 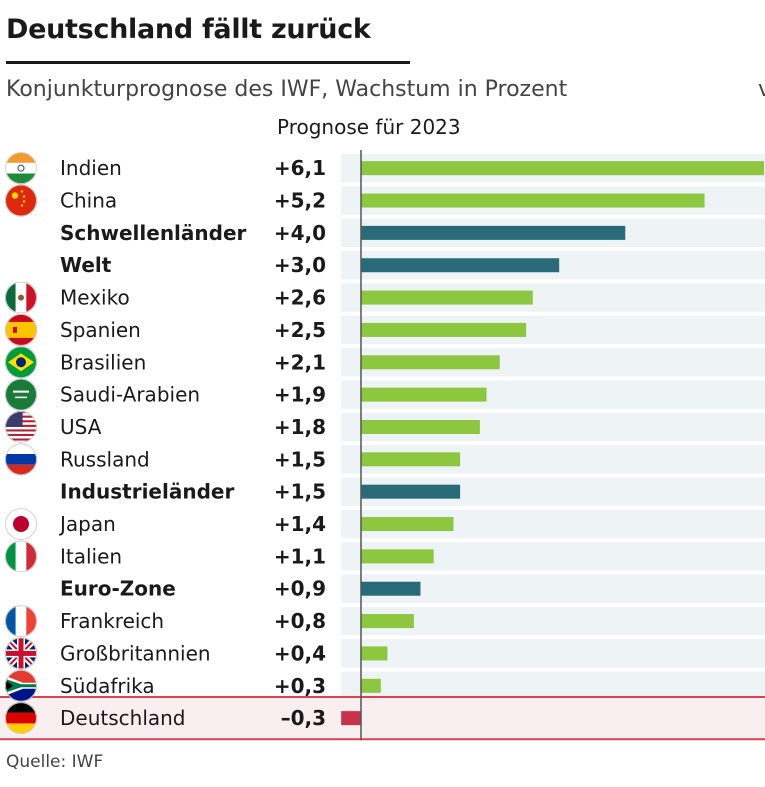 What do you see at coordinates (21, 556) in the screenshot?
I see `italy-flag-icon` at bounding box center [21, 556].